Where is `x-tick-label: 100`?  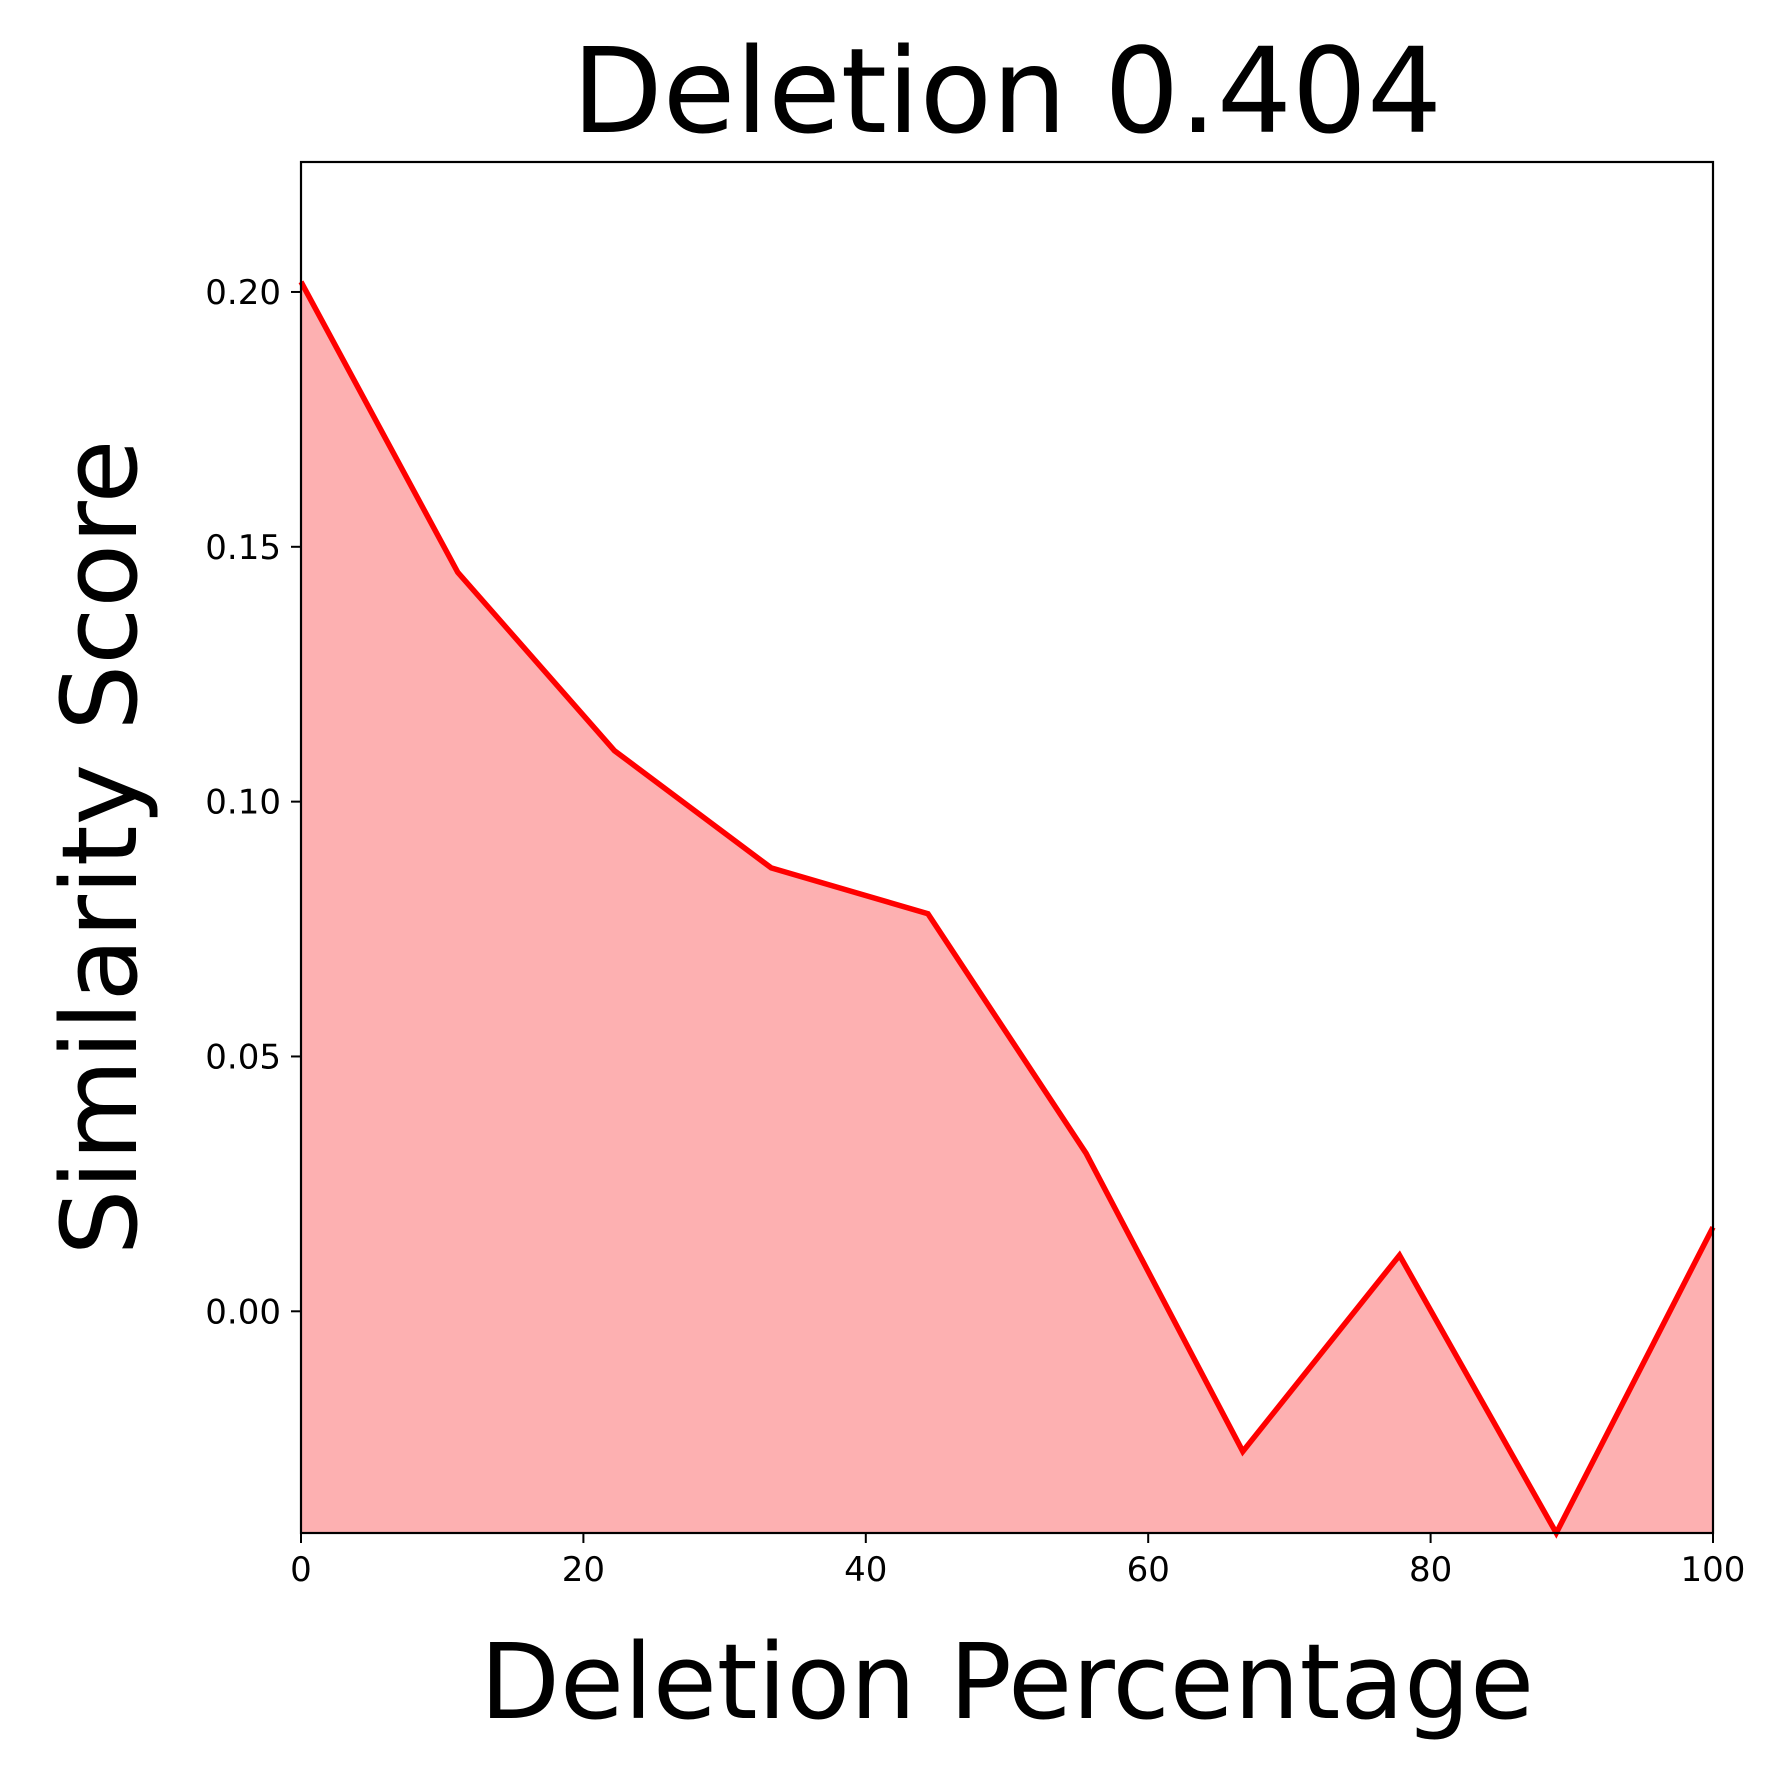
x-tick-label: 100 is located at coordinates (1713, 1570).